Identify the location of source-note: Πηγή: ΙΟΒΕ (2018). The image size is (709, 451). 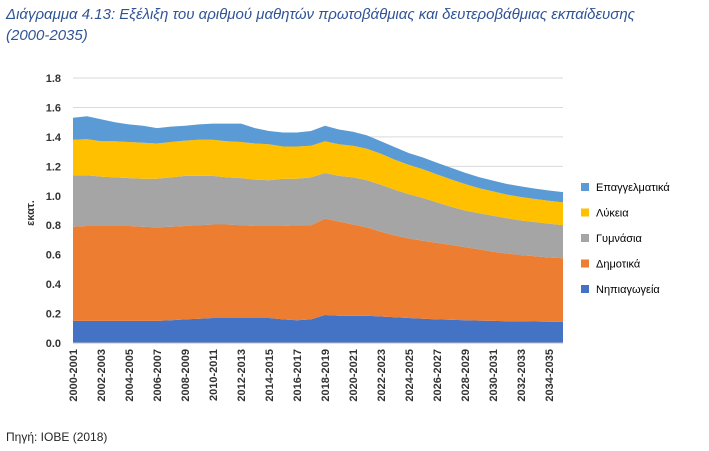
(57, 437).